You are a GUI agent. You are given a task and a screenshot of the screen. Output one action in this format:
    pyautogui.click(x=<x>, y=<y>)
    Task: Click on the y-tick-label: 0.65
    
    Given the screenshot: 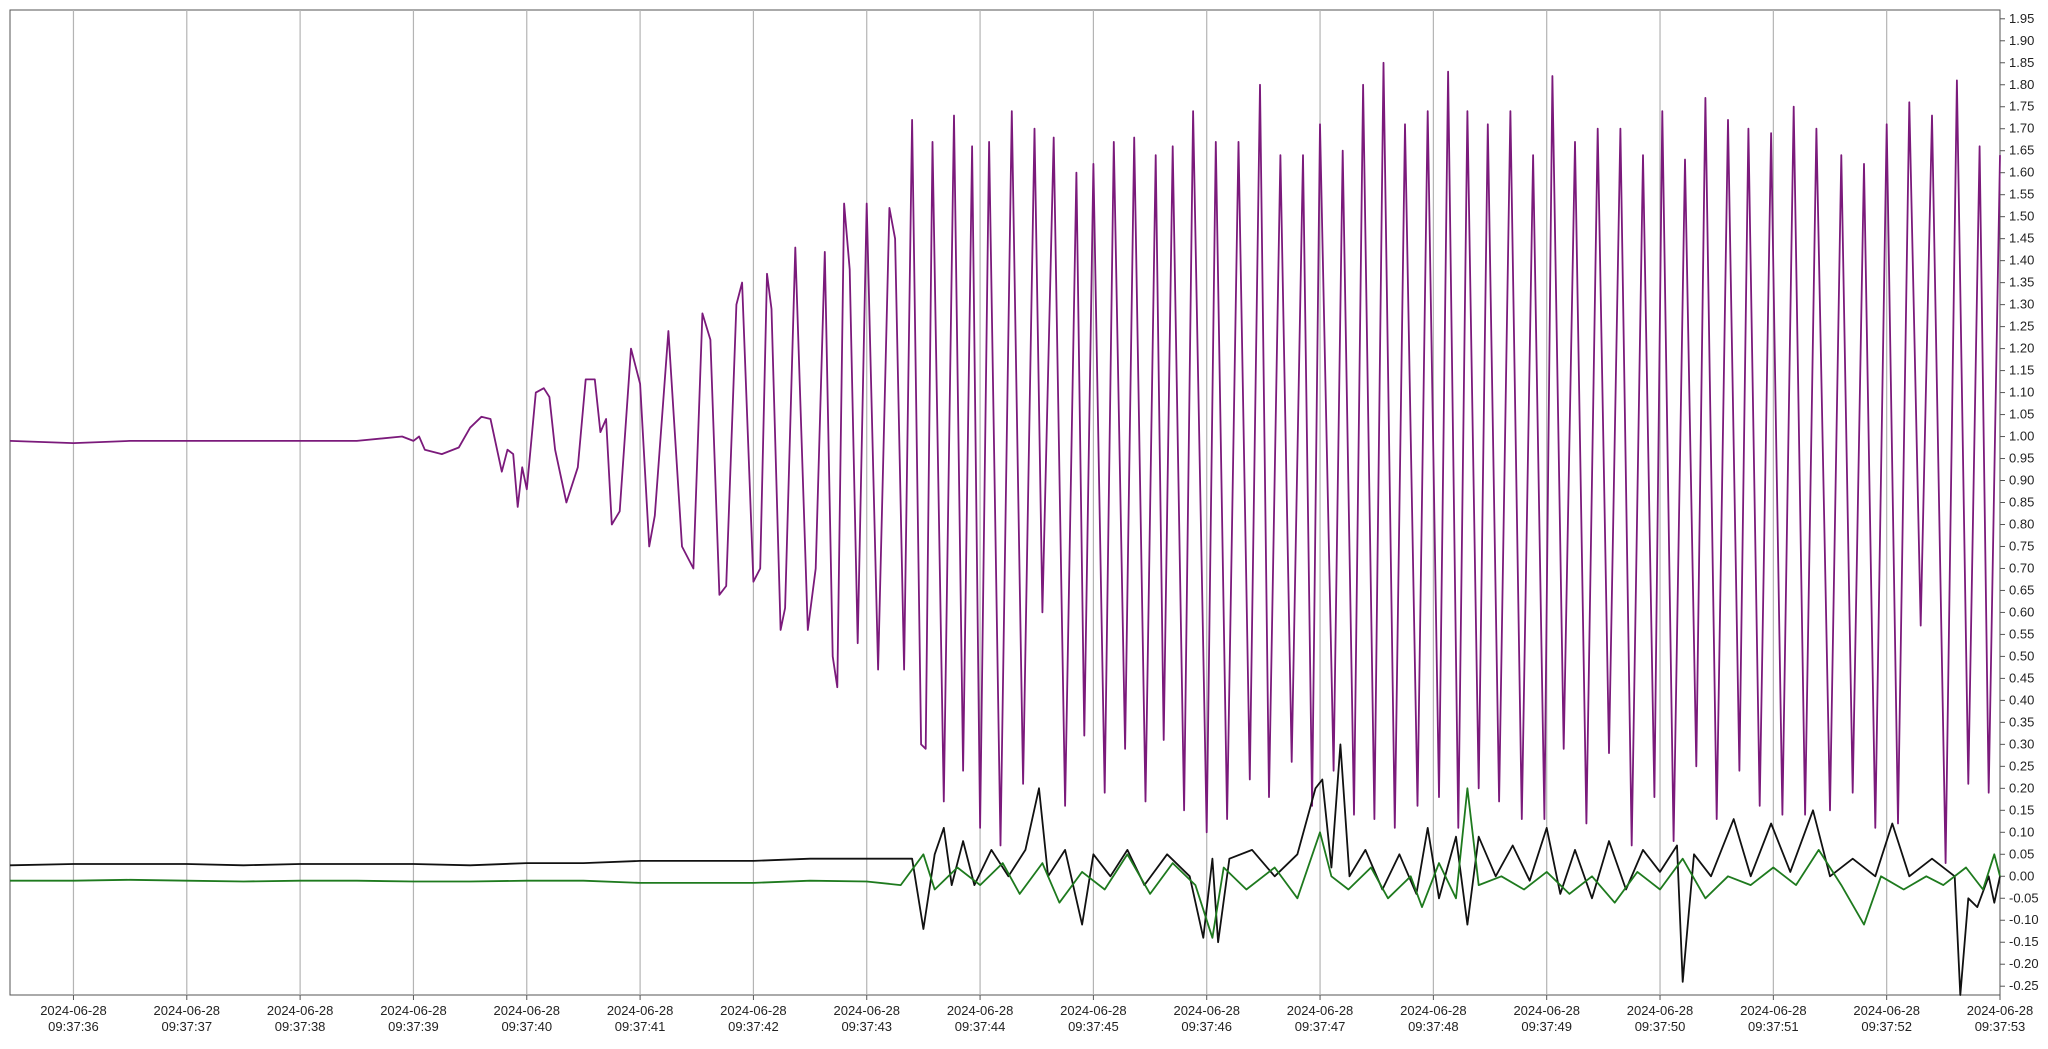 What is the action you would take?
    pyautogui.click(x=2021, y=589)
    